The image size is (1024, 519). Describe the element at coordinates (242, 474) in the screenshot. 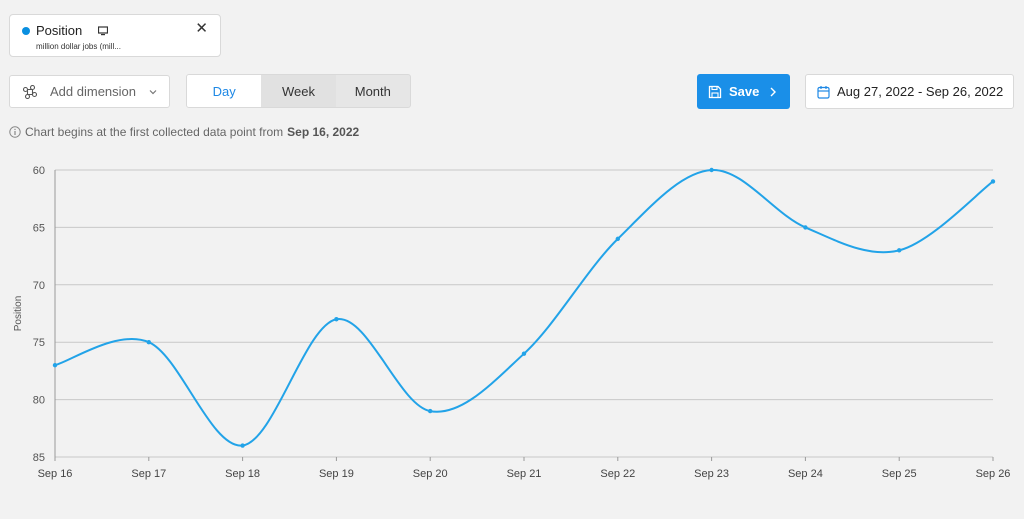

I see `x-tick-label: Sep 18` at that location.